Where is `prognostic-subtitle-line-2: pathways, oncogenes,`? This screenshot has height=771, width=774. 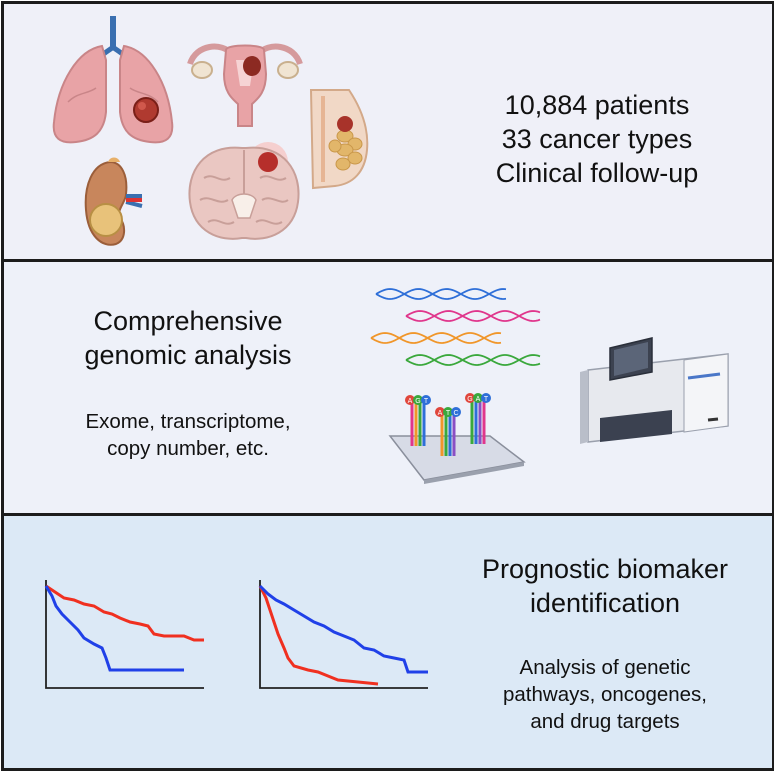 prognostic-subtitle-line-2: pathways, oncogenes, is located at coordinates (605, 694).